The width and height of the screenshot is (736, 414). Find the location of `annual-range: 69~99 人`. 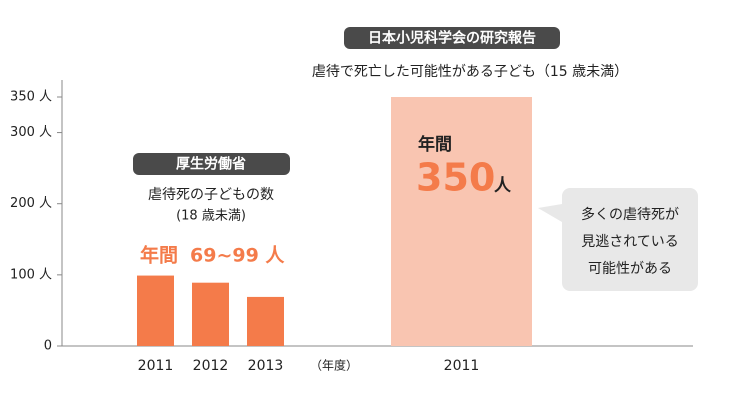

annual-range: 69~99 人 is located at coordinates (237, 256).